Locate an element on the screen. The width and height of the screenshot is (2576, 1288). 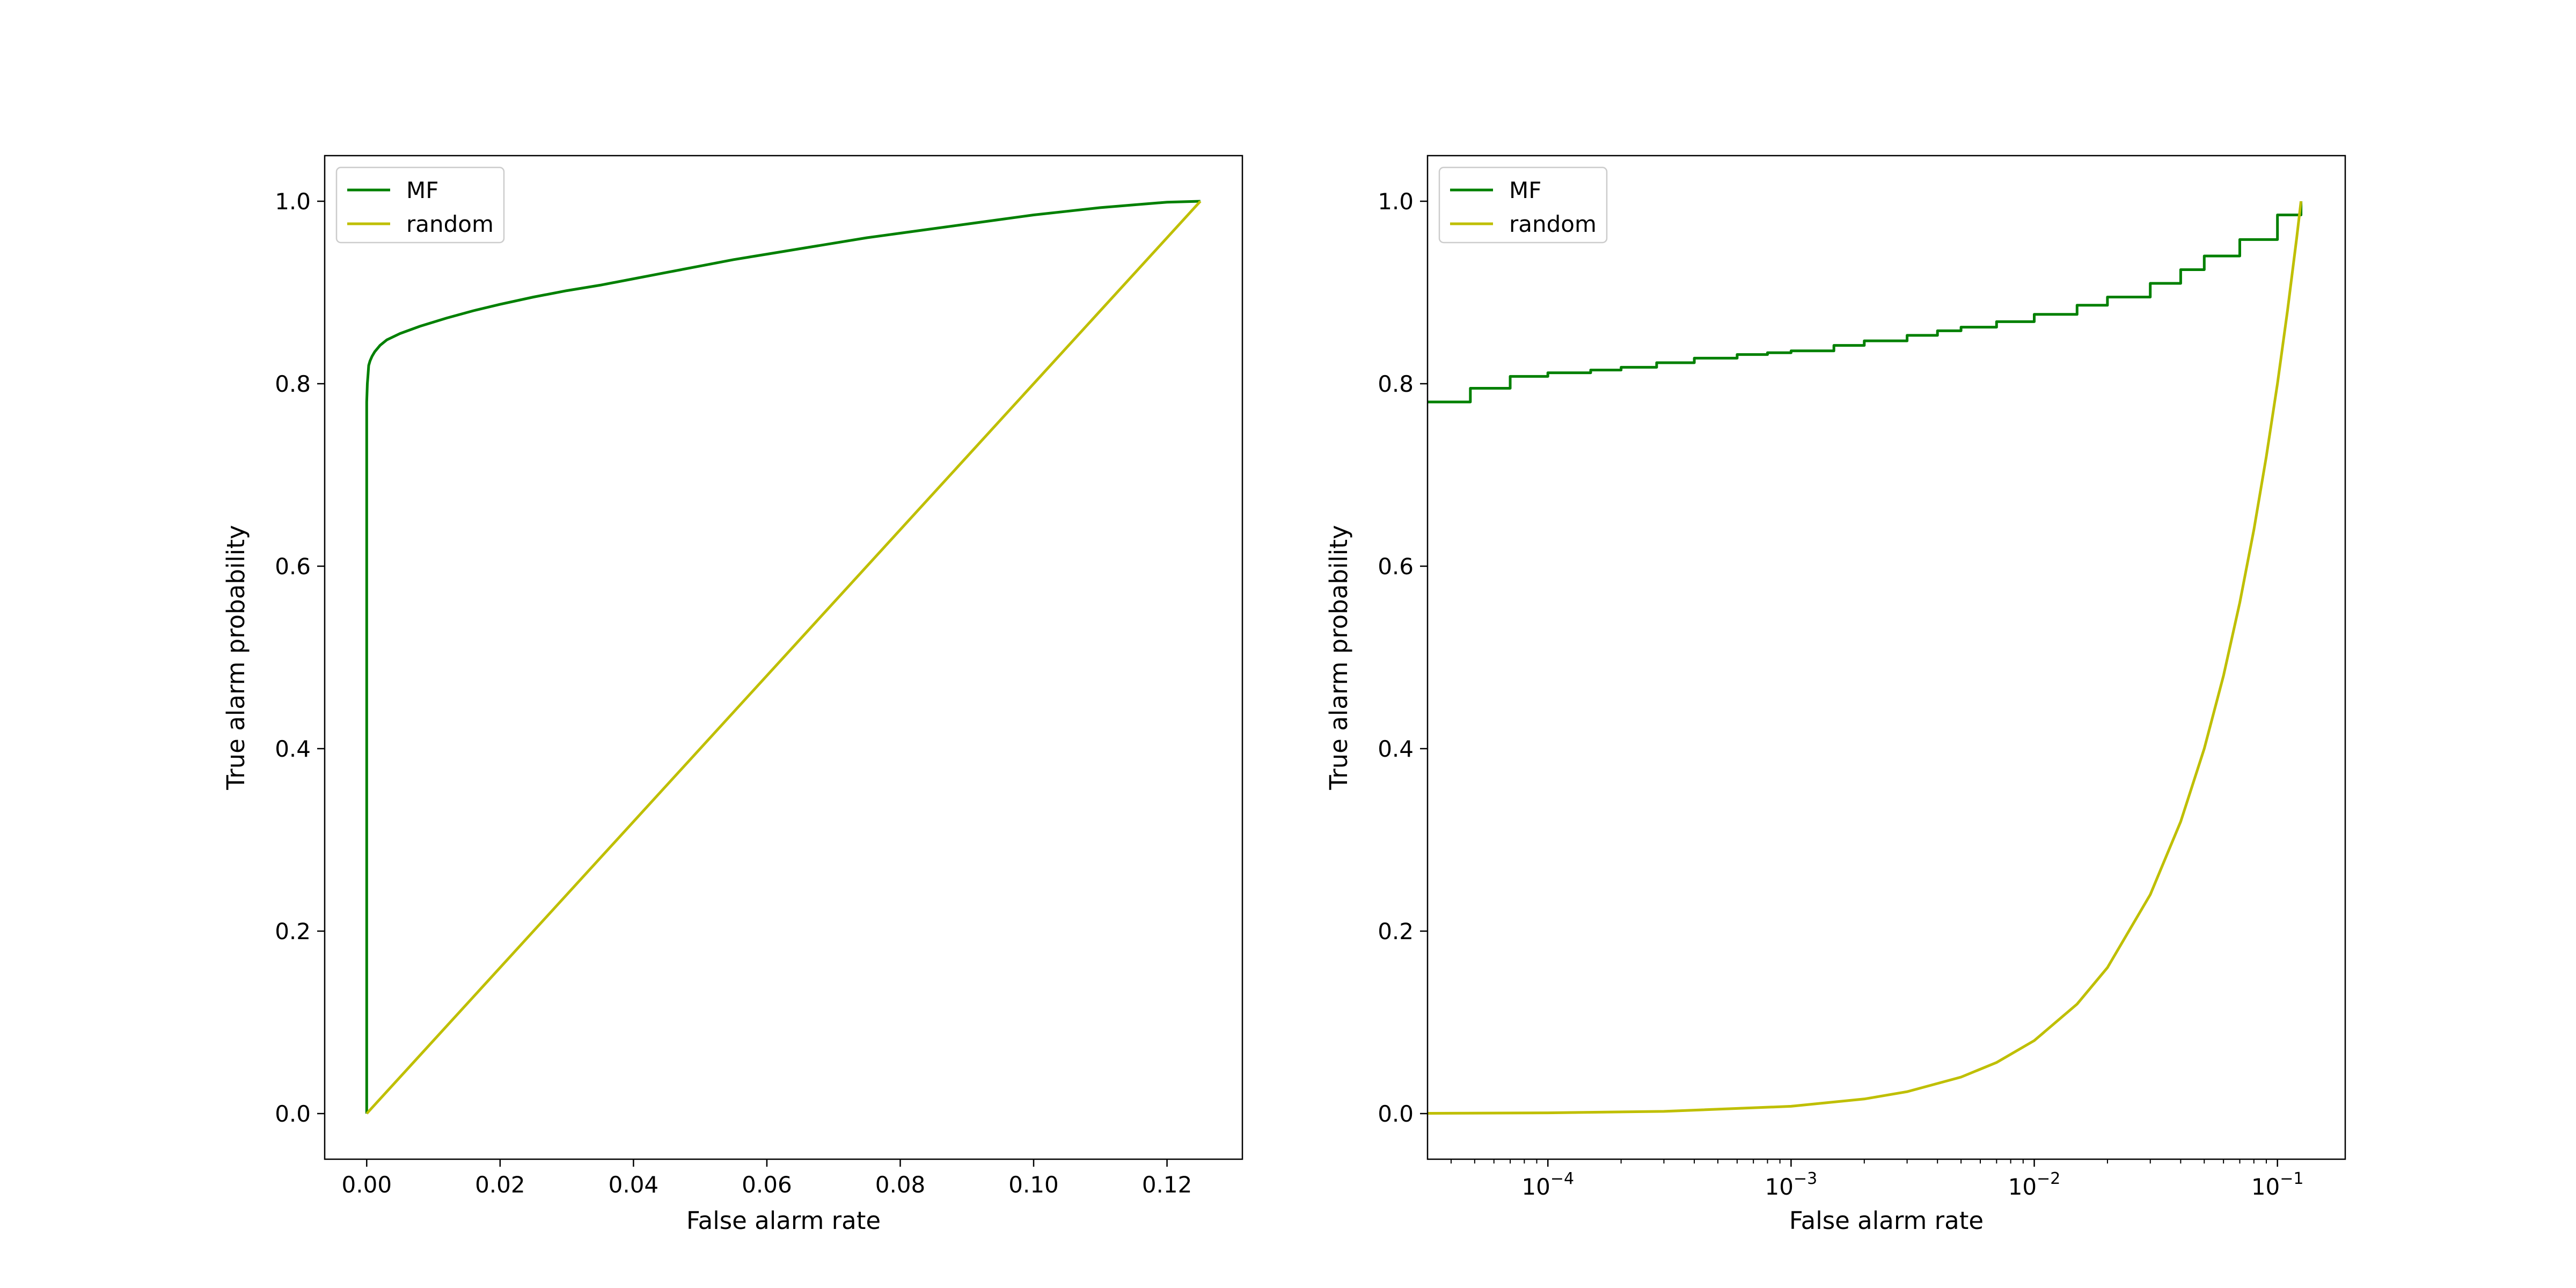
x-tick-label: 0.04 is located at coordinates (634, 1185).